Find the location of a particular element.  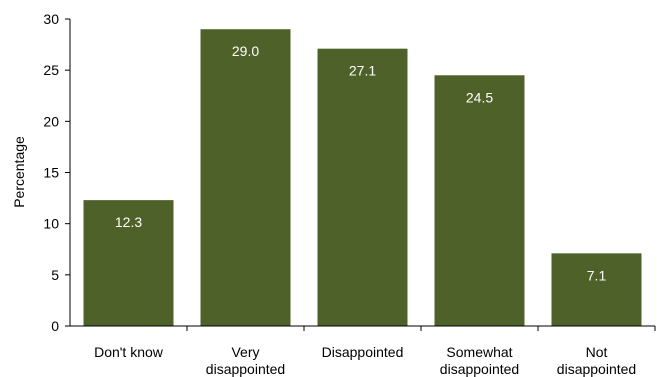

x-category-label: Very disappointed is located at coordinates (245, 360).